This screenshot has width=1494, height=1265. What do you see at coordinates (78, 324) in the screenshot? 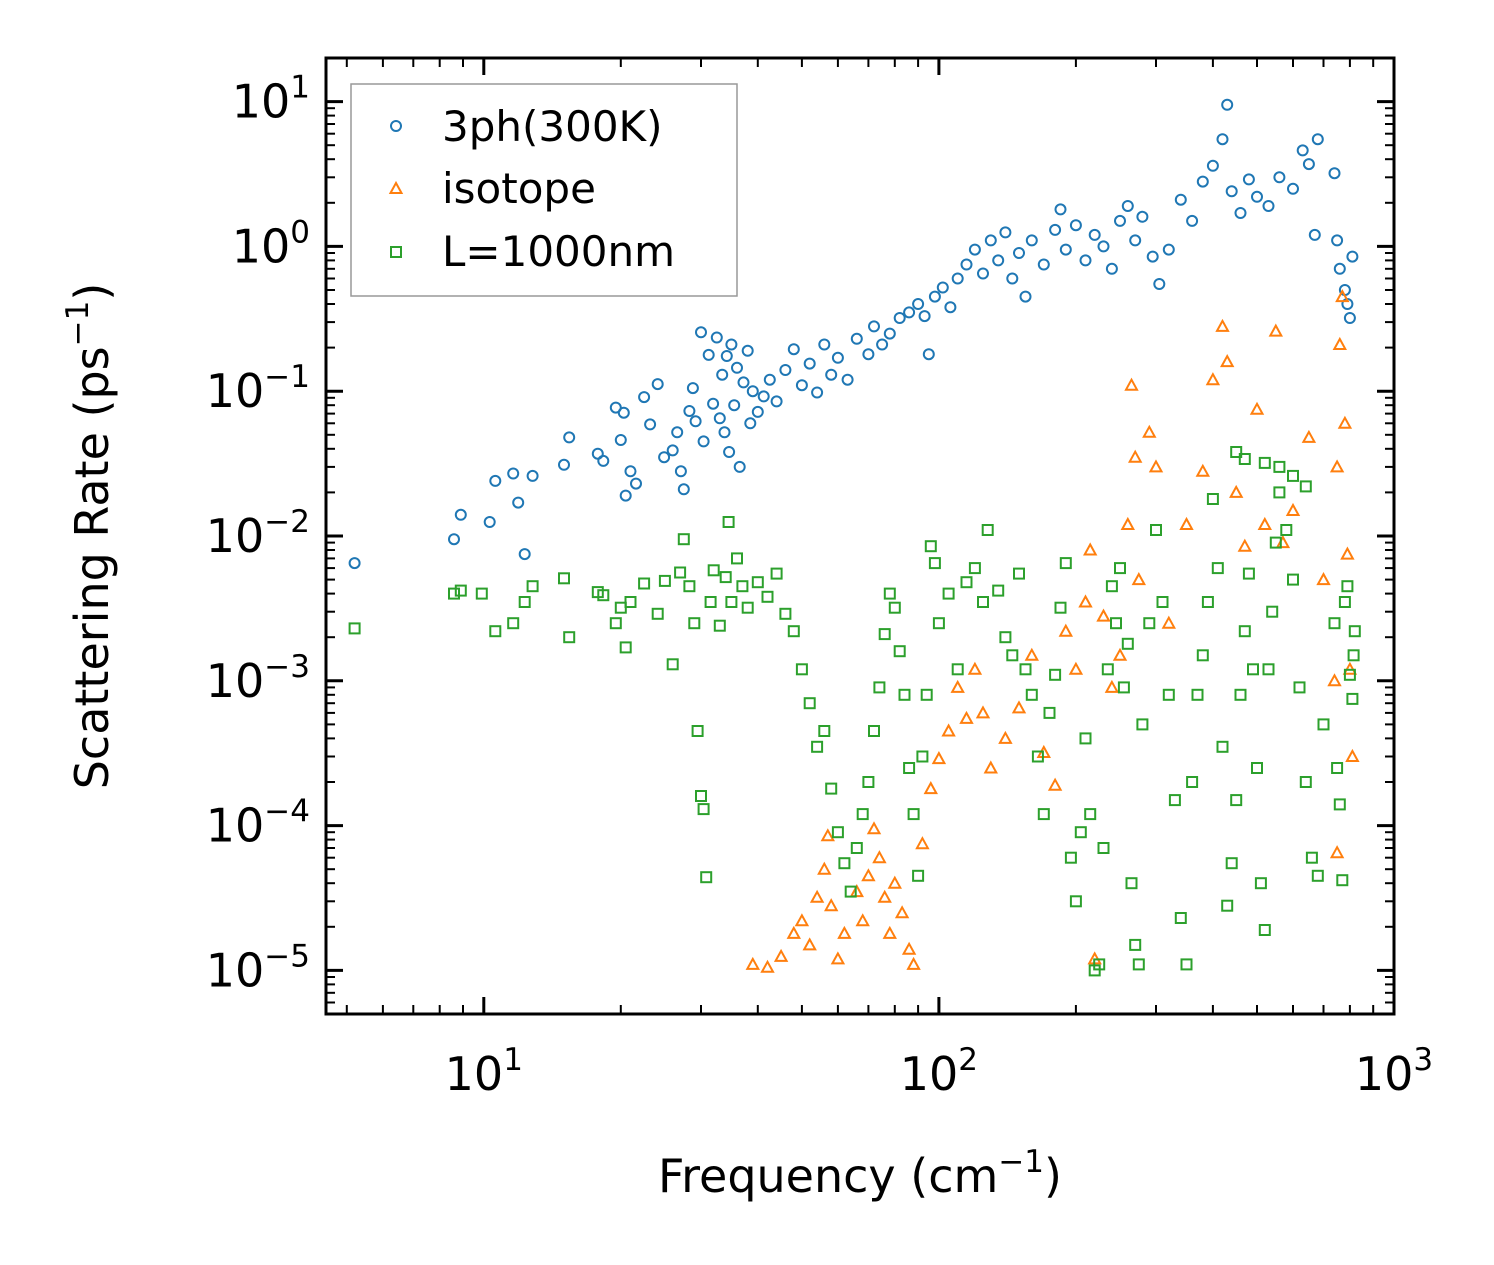
I see `y-axis-label-sup: −1` at bounding box center [78, 324].